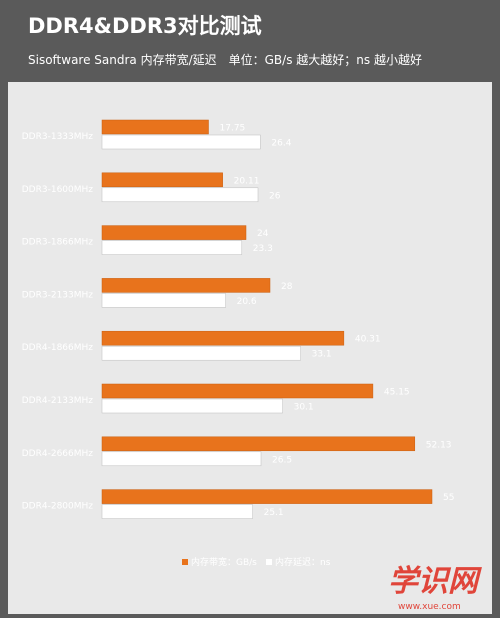  Describe the element at coordinates (58, 348) in the screenshot. I see `category-label: DDR4-1866MHz` at that location.